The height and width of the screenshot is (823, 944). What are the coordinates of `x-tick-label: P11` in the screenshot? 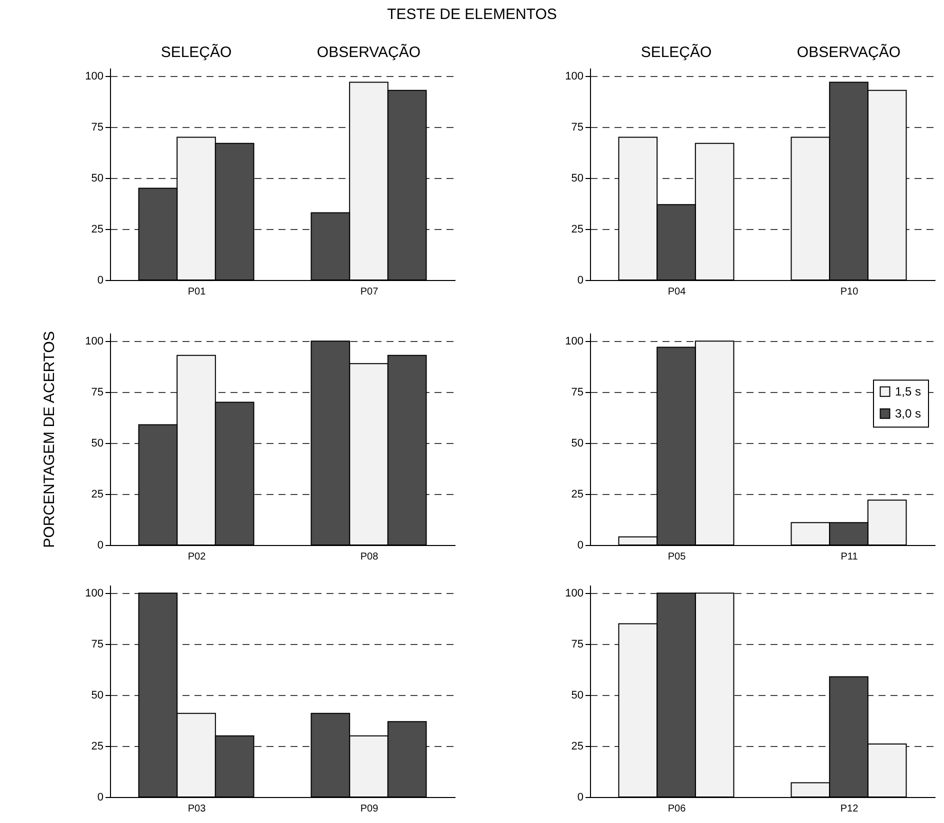 It's located at (849, 557).